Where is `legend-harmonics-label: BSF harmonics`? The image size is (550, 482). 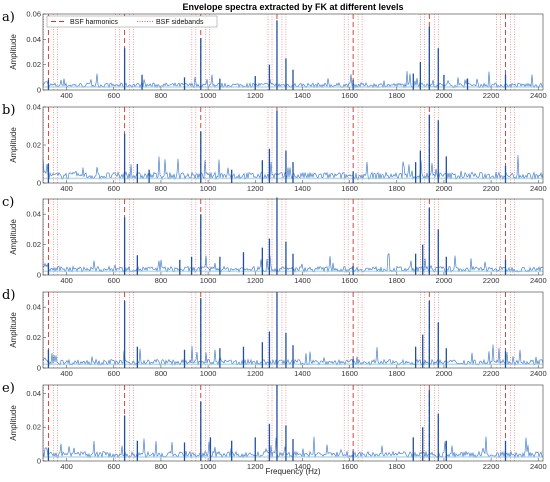
legend-harmonics-label: BSF harmonics is located at coordinates (94, 22).